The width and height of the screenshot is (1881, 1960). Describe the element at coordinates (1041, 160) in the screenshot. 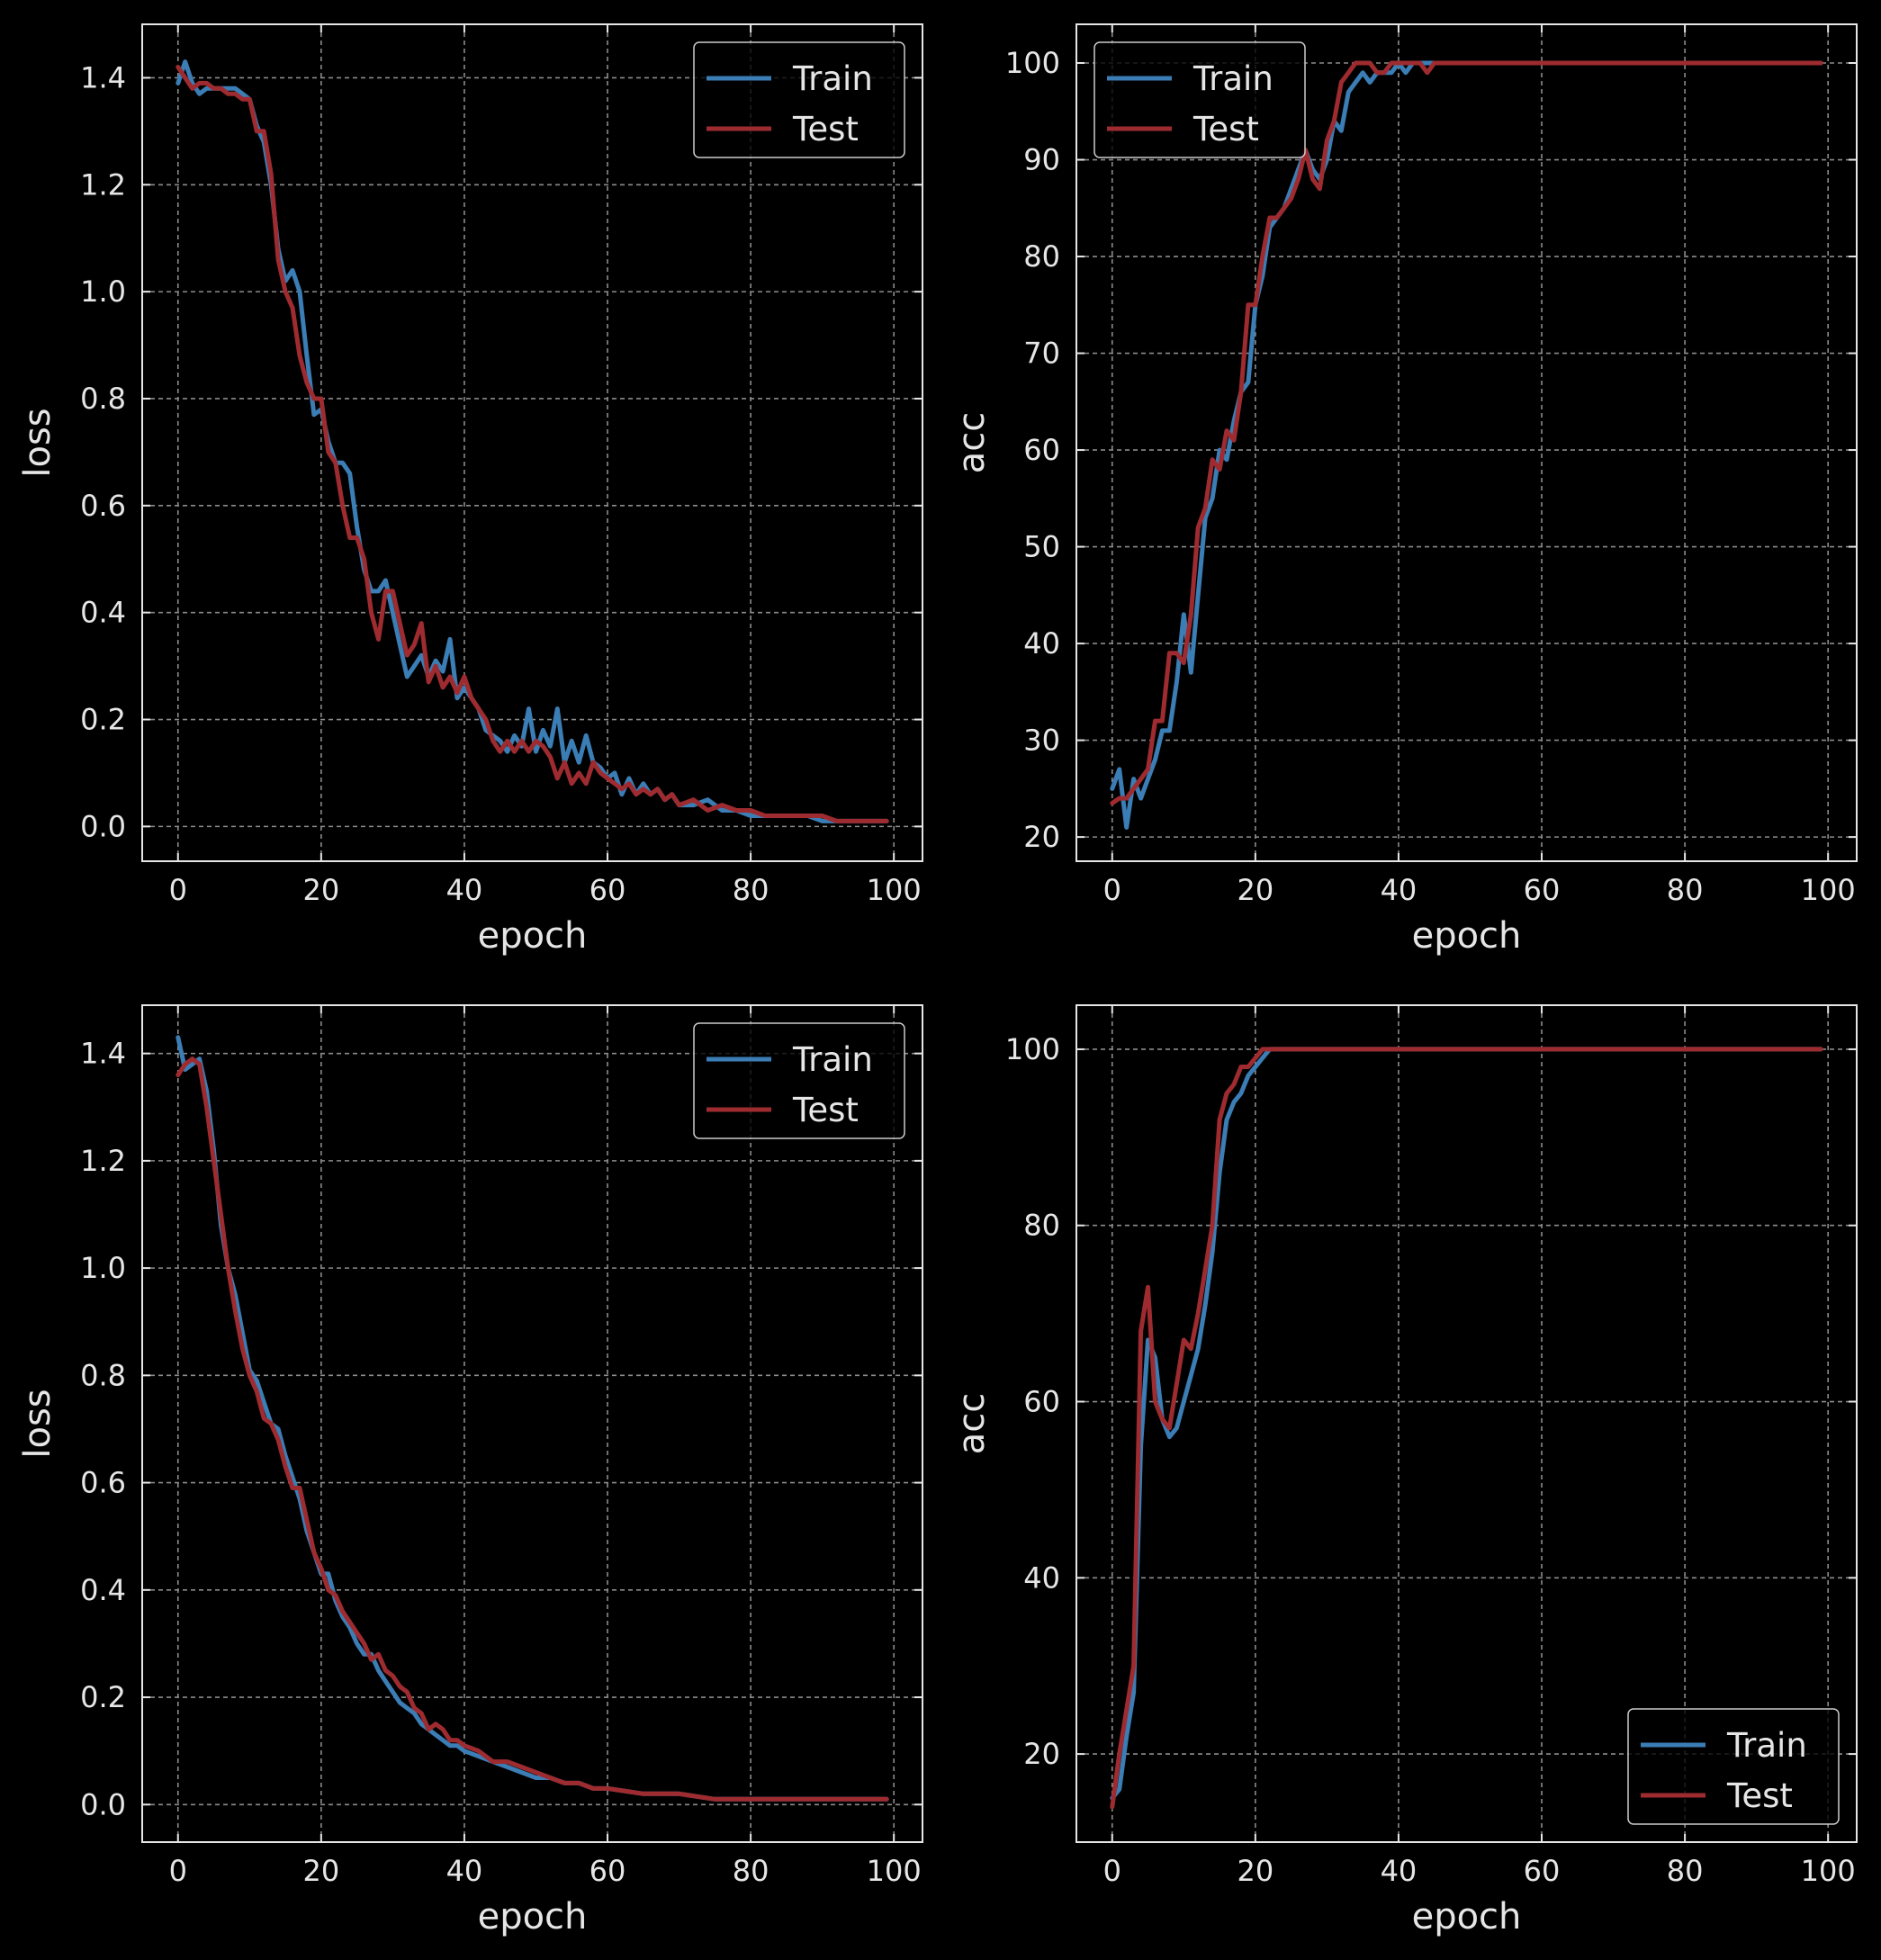

I see `y-tick-label: 90` at that location.